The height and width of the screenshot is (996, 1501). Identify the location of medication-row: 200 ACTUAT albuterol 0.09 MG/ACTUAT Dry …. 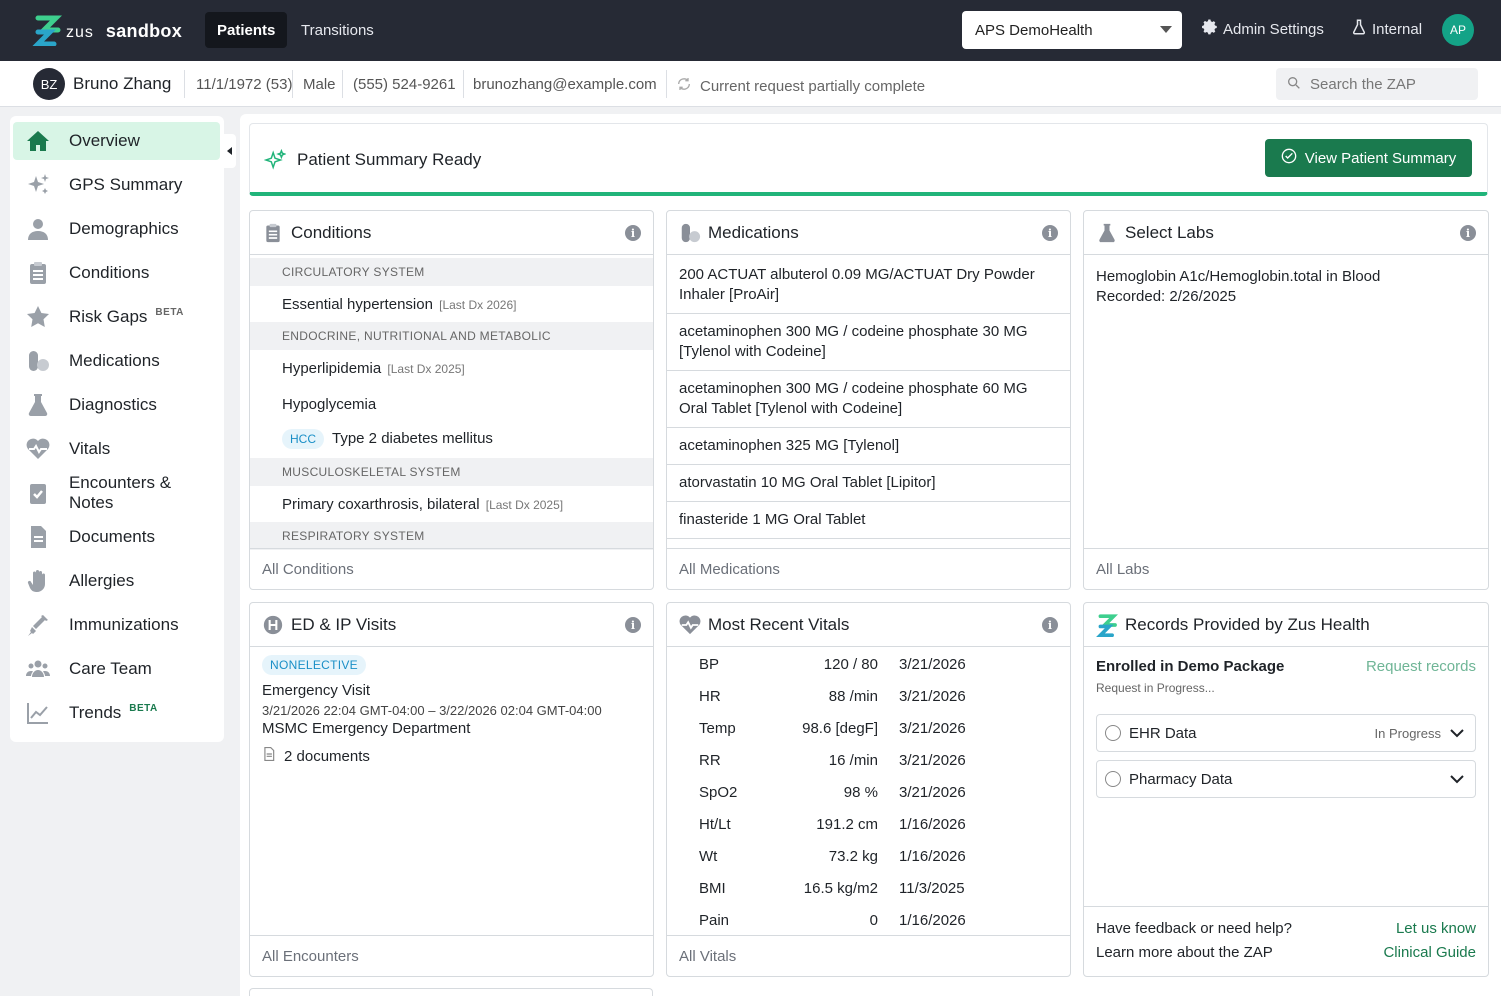
(868, 285).